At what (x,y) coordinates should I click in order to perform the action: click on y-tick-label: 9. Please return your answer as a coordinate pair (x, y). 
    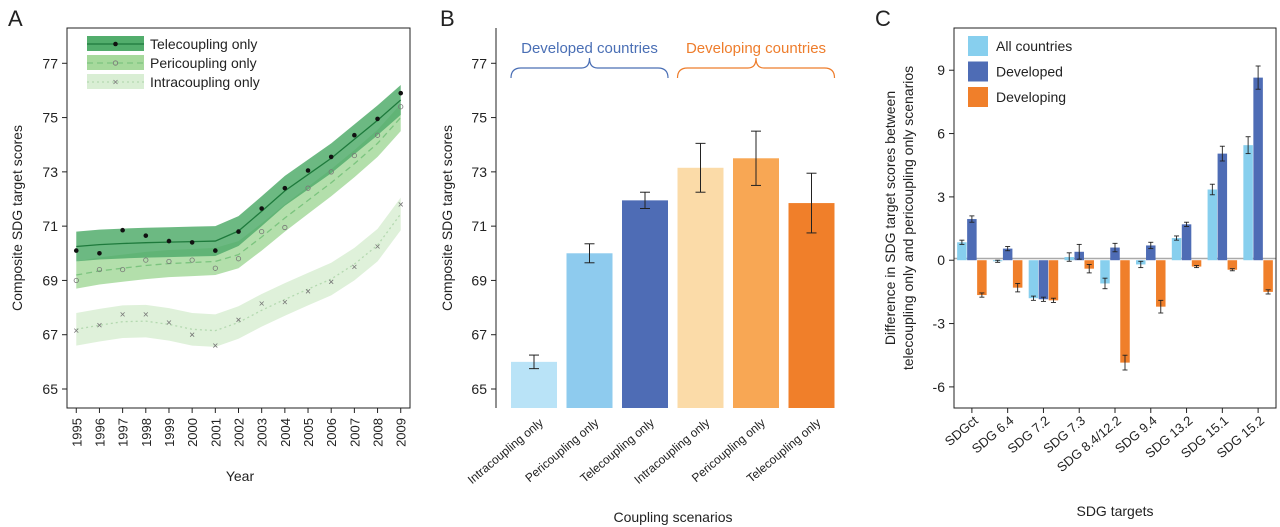
    Looking at the image, I should click on (941, 70).